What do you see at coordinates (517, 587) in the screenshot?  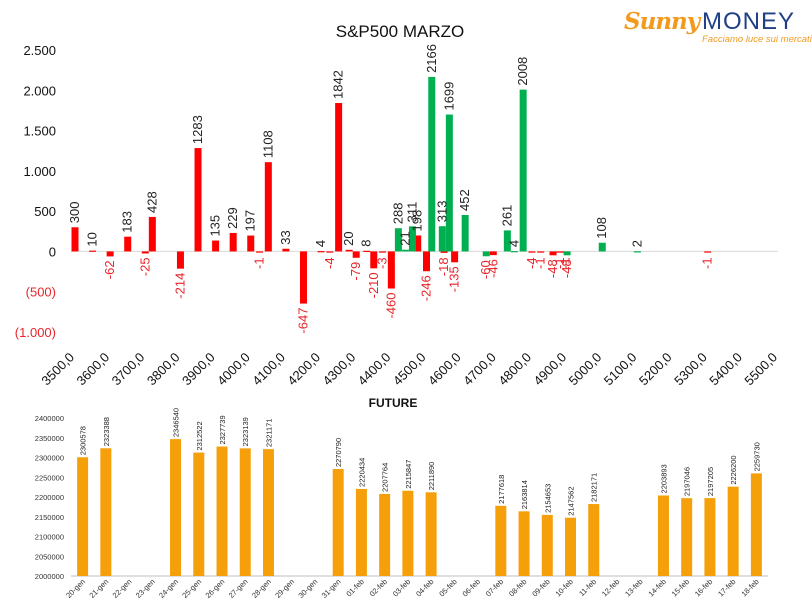 I see `future-x-tick-label: 08-feb` at bounding box center [517, 587].